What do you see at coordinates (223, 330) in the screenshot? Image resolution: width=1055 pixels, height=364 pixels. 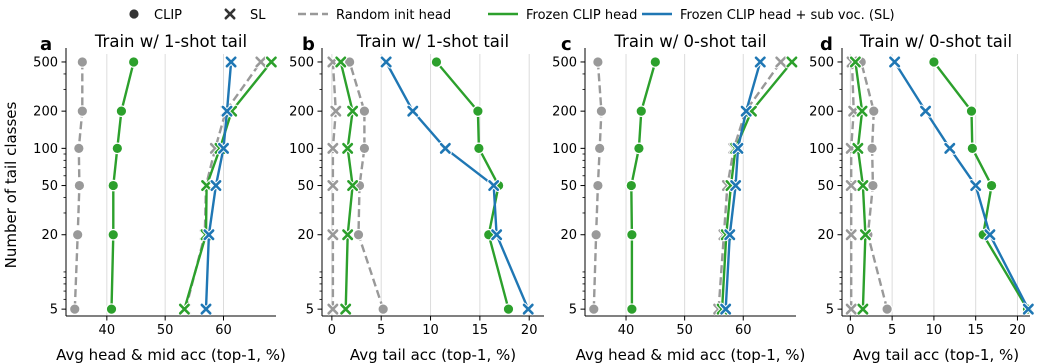 I see `x-tick-label: 60` at bounding box center [223, 330].